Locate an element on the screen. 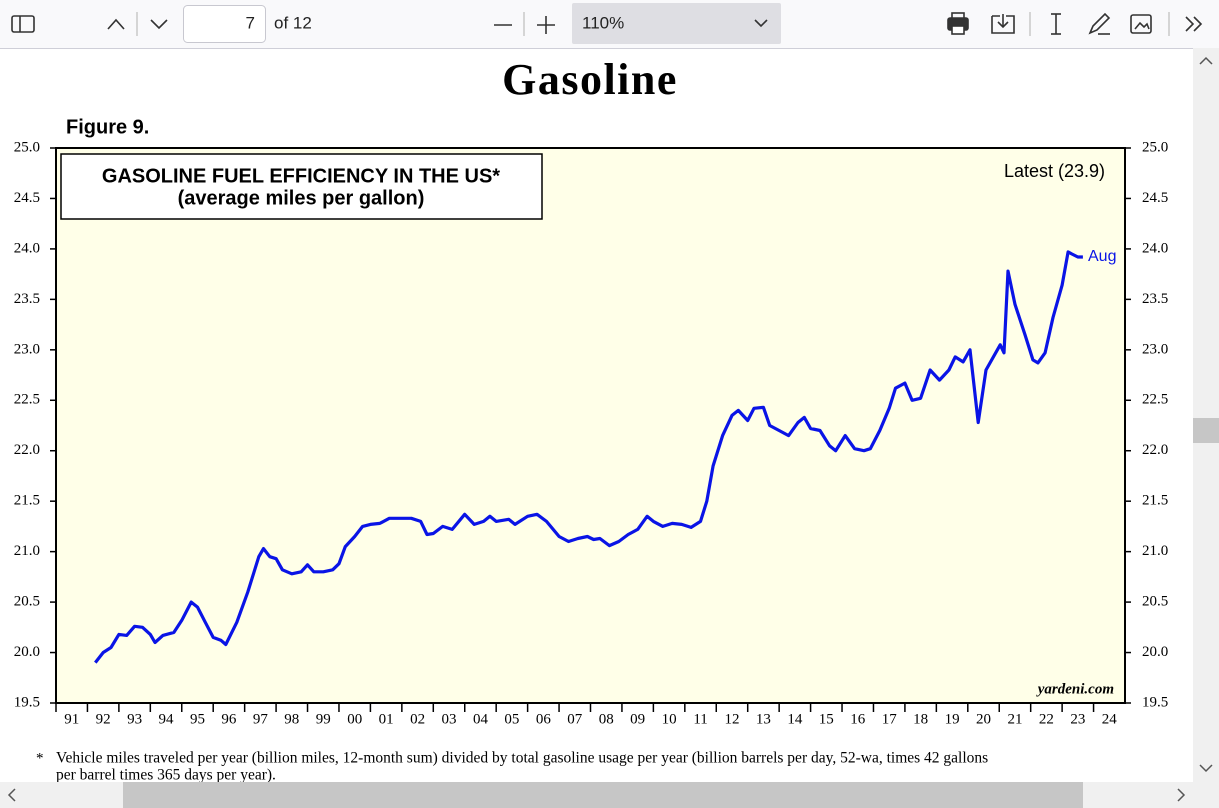 The image size is (1219, 808). x-tick-label: 99 is located at coordinates (323, 719).